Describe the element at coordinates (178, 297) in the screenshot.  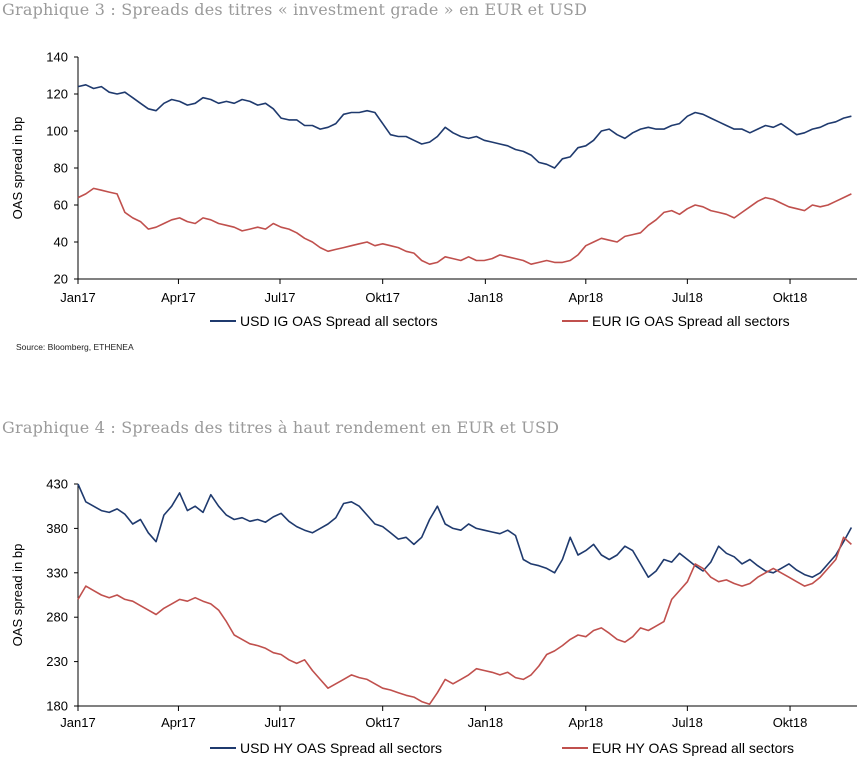
I see `c3-x-tick-label: Apr17` at that location.